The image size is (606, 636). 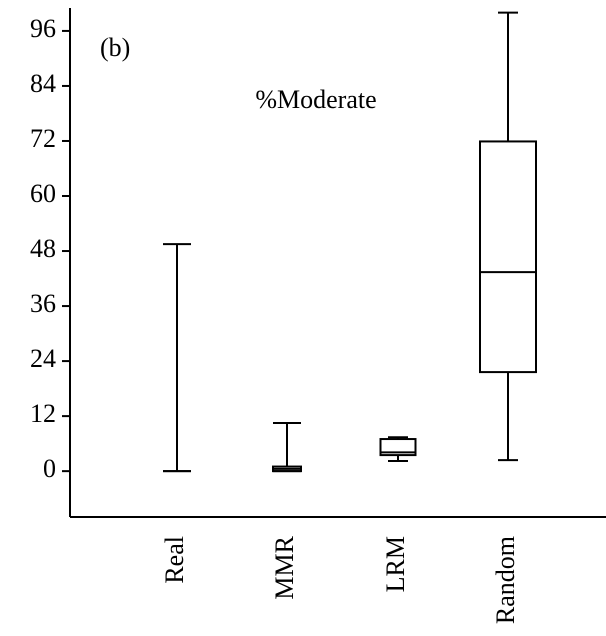 I want to click on x-tick-label: MMR, so click(x=284, y=567).